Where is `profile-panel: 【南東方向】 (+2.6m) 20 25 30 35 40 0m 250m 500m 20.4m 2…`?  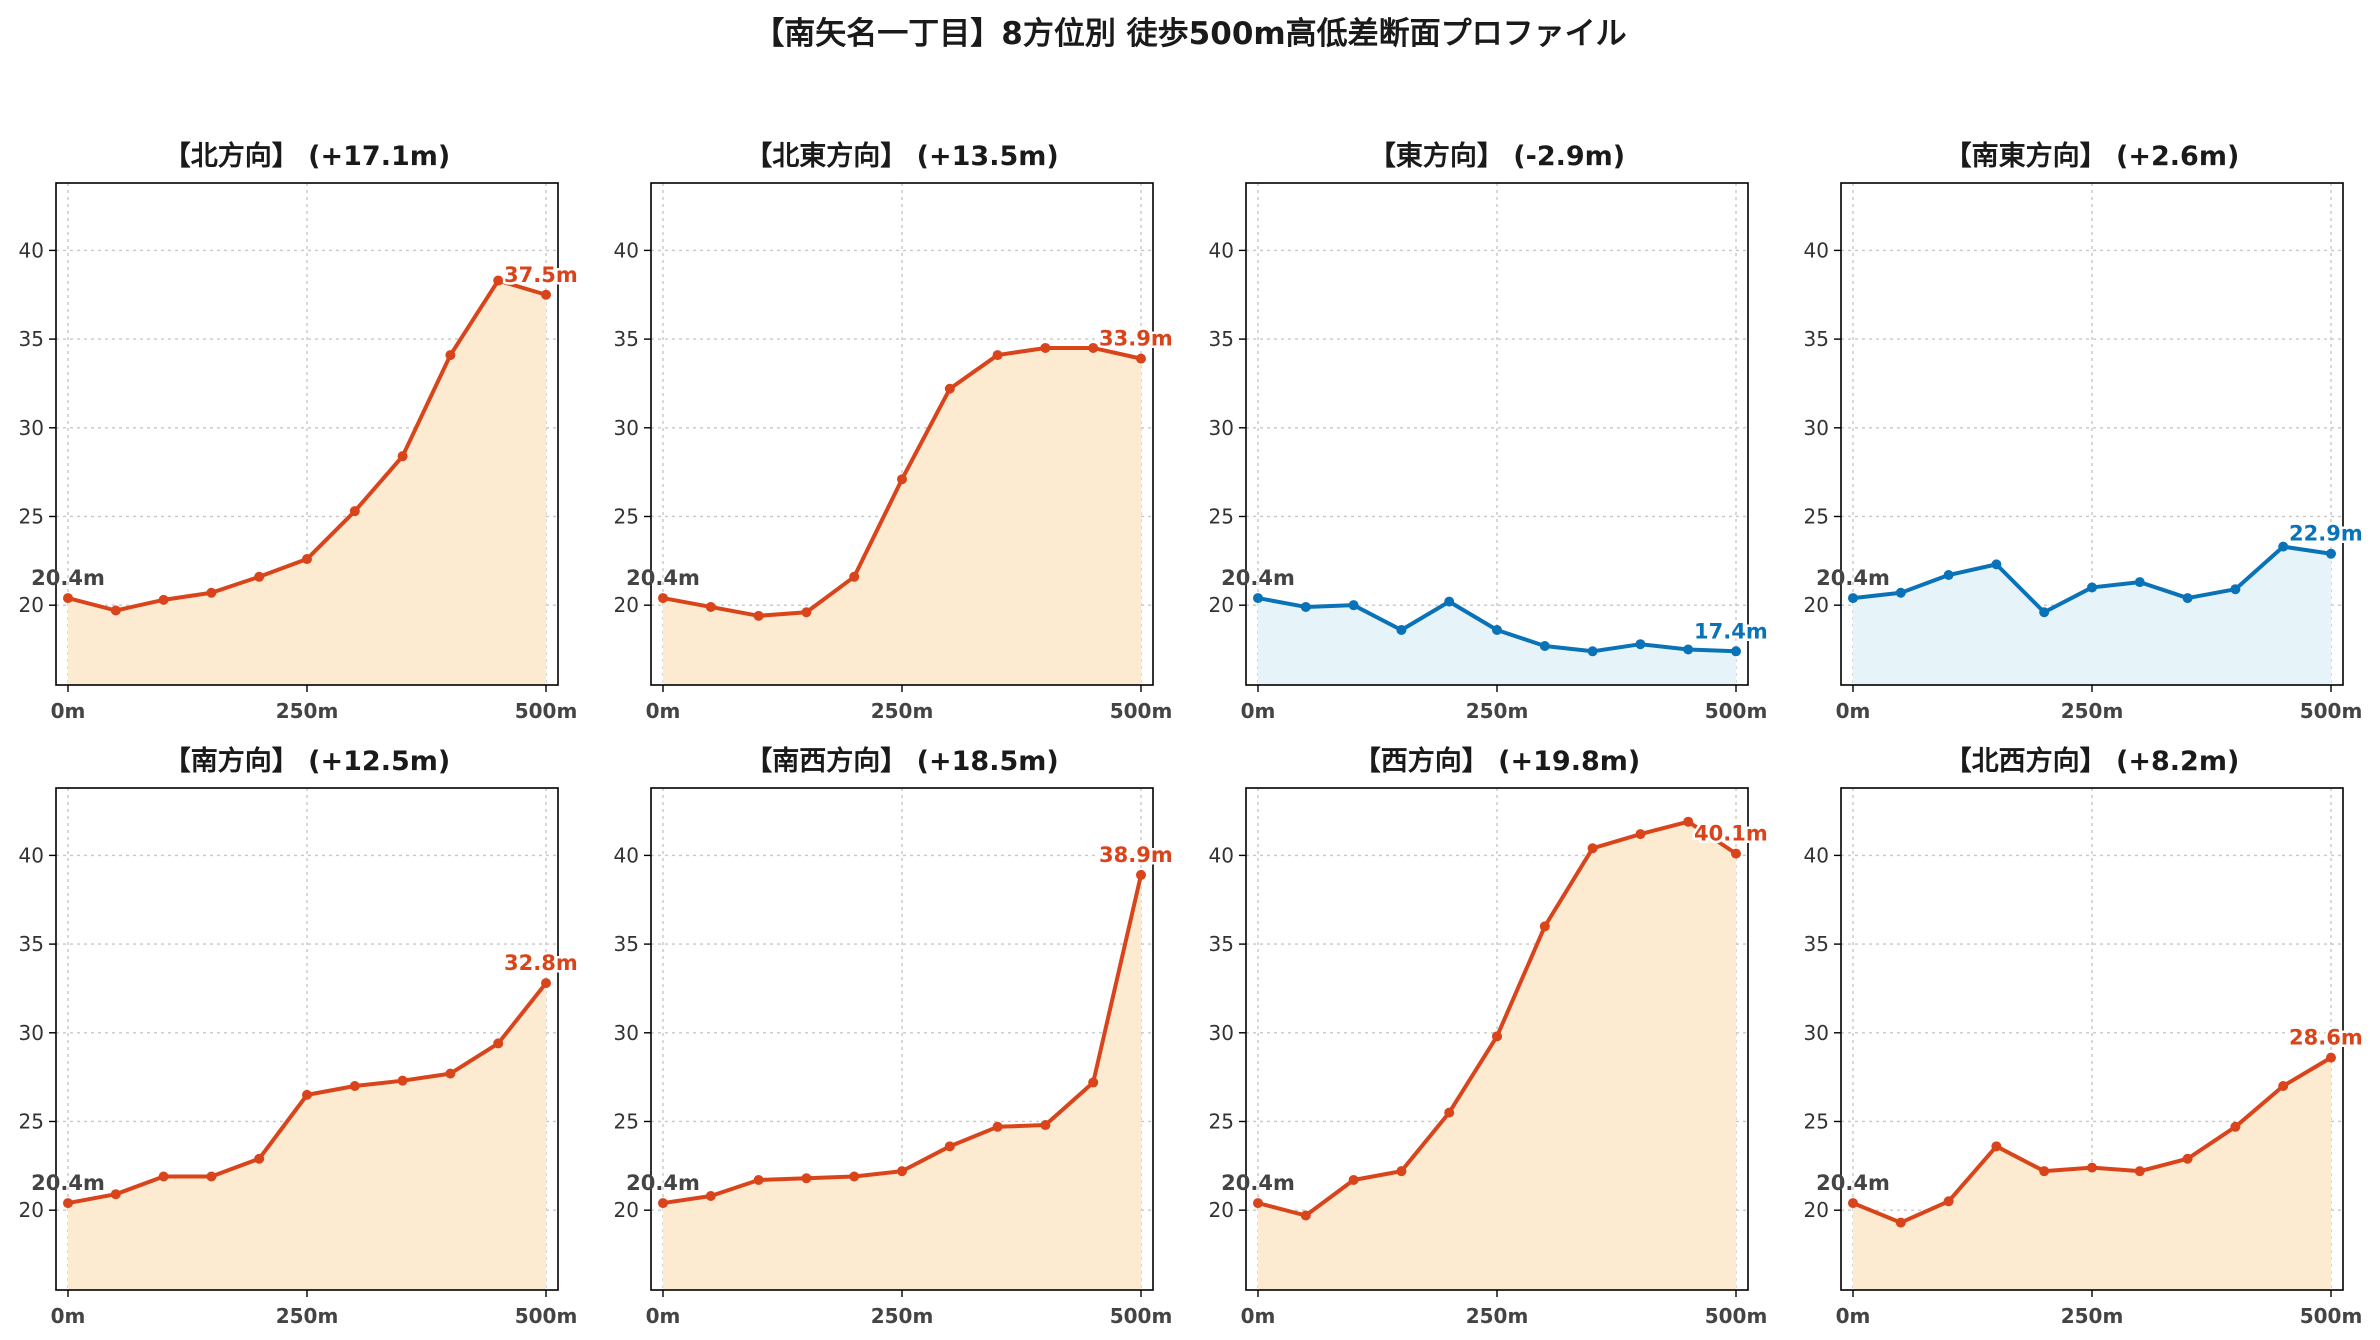 profile-panel: 【南東方向】 (+2.6m) 20 25 30 35 40 0m 250m 500m 20.4m 2… is located at coordinates (2085, 431).